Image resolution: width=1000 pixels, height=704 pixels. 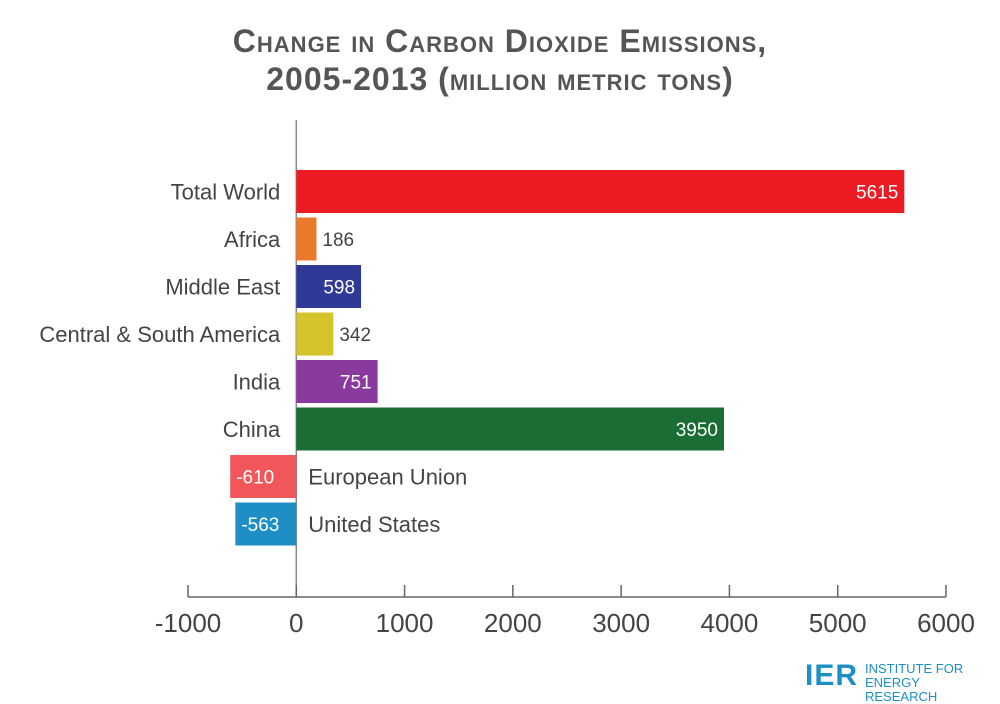 I want to click on x-tick-label-3: 2000, so click(x=513, y=623).